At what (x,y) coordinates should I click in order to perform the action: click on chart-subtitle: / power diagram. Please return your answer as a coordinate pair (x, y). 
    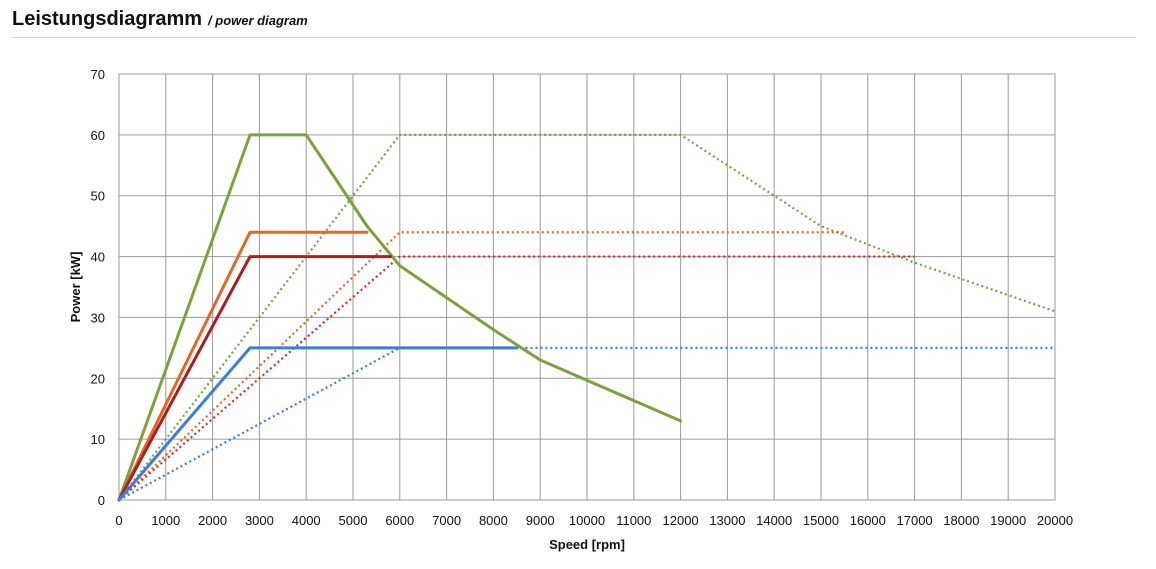
    Looking at the image, I should click on (258, 20).